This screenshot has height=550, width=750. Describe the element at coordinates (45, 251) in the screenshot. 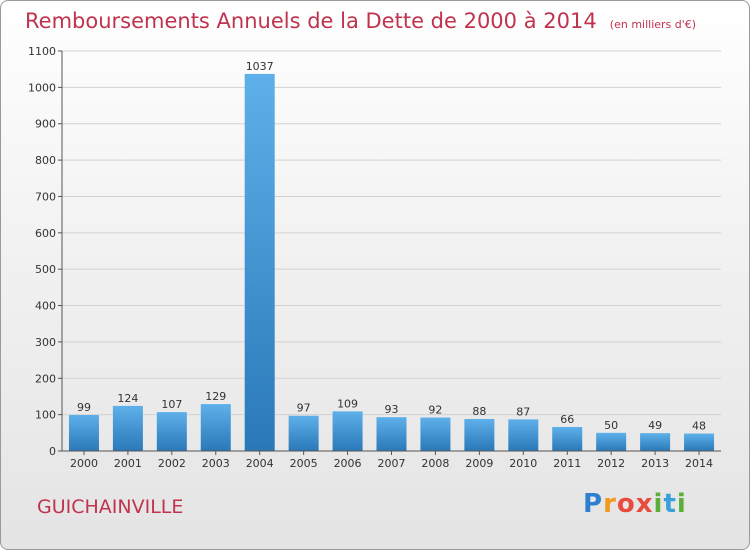

I see `y-axis-ticks: 0 100 200 300 400 500 600 700 800 900 1000 1100` at that location.